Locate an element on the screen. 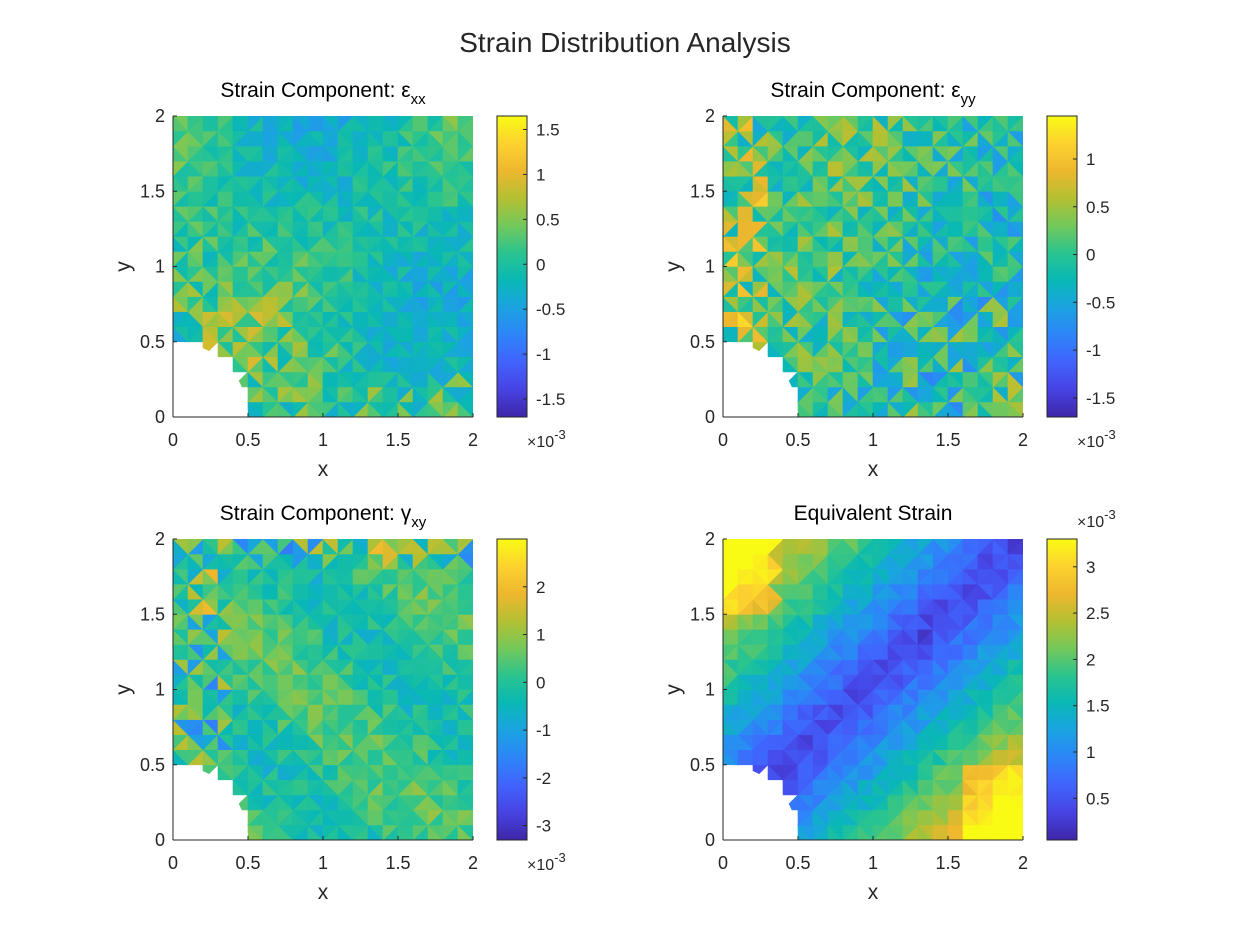  subplot-title: Strain Component: εyy is located at coordinates (873, 93).